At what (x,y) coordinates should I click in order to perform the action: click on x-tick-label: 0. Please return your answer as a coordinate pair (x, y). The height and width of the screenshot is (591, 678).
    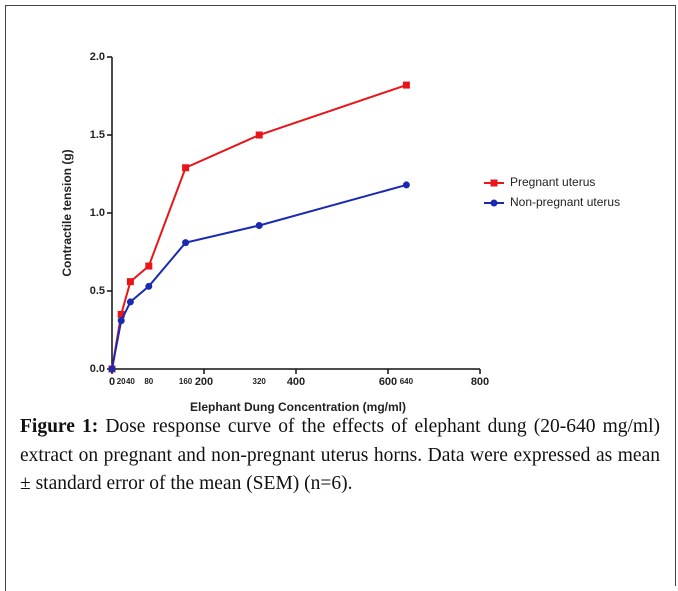
    Looking at the image, I should click on (112, 382).